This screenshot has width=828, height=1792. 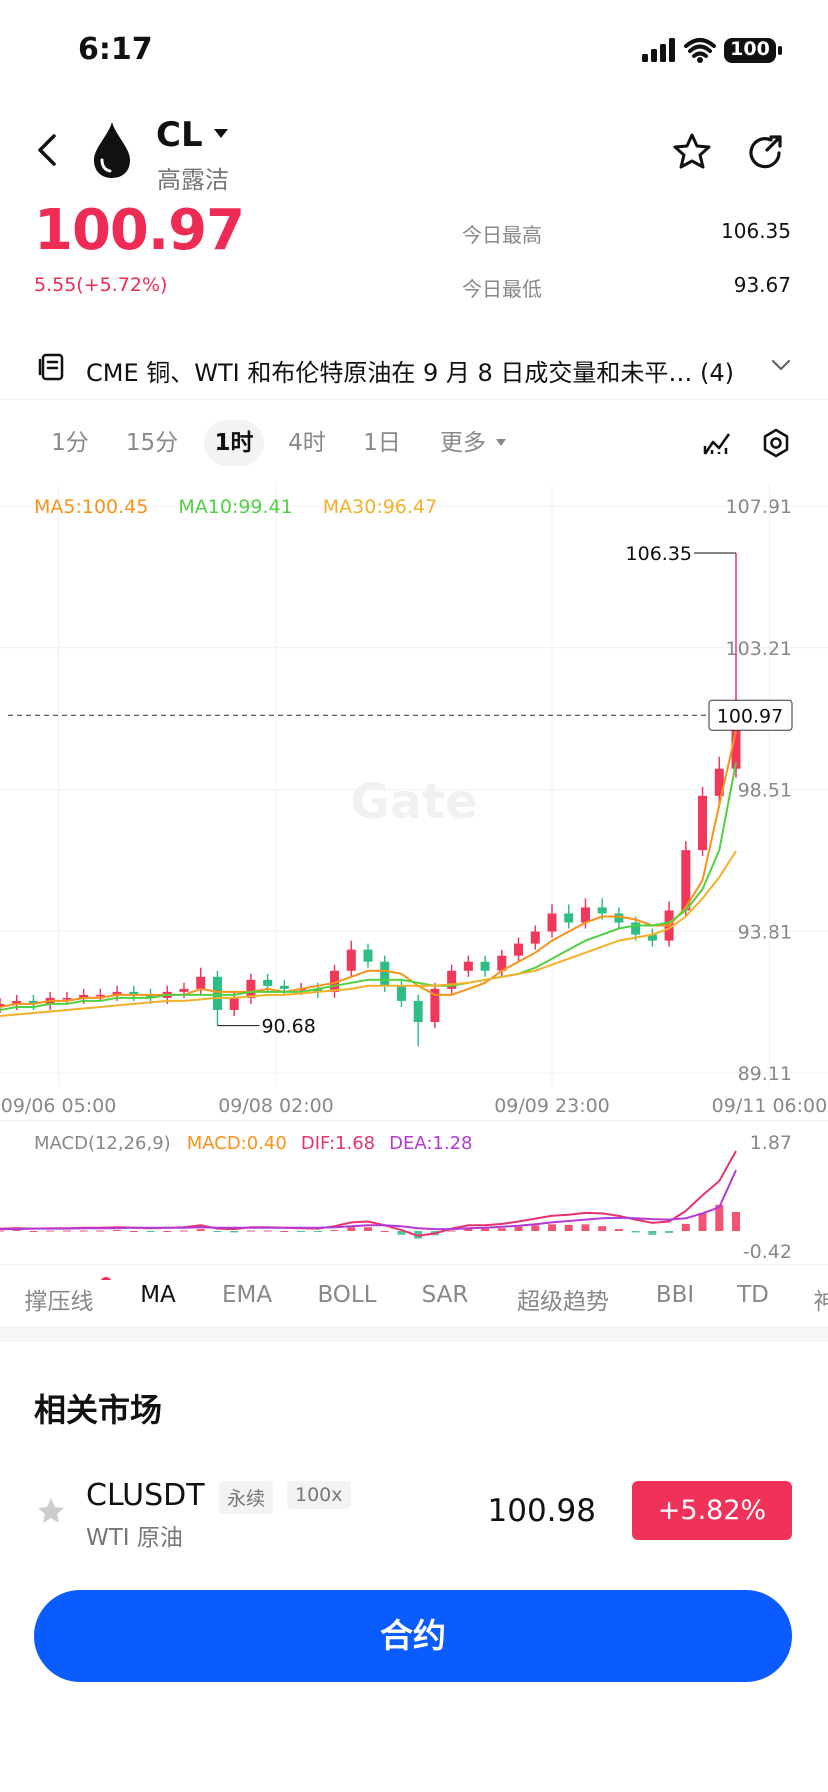 I want to click on y-tick-label: -0.42, so click(x=767, y=1252).